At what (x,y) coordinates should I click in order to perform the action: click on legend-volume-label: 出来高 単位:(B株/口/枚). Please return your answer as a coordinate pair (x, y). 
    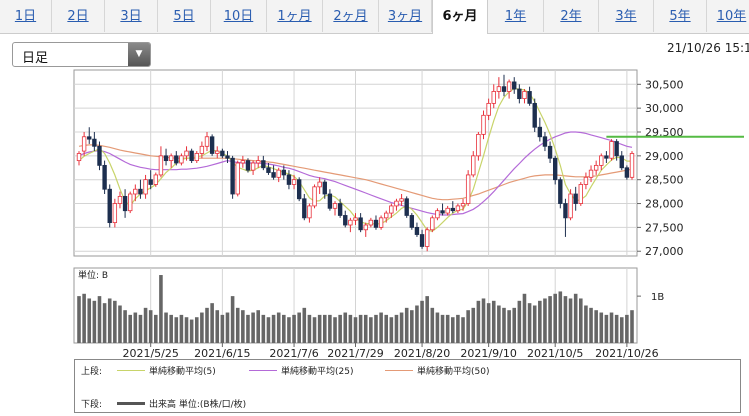
    Looking at the image, I should click on (198, 405).